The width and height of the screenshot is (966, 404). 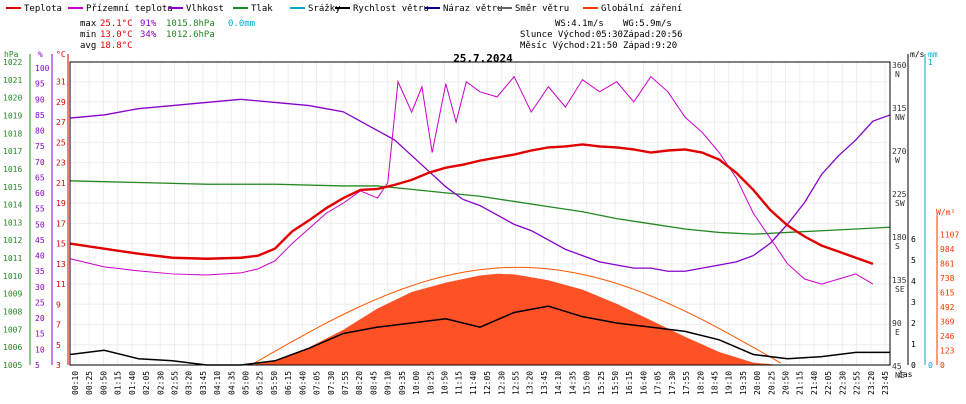 What do you see at coordinates (40, 318) in the screenshot?
I see `y-tick-pct: 20` at bounding box center [40, 318].